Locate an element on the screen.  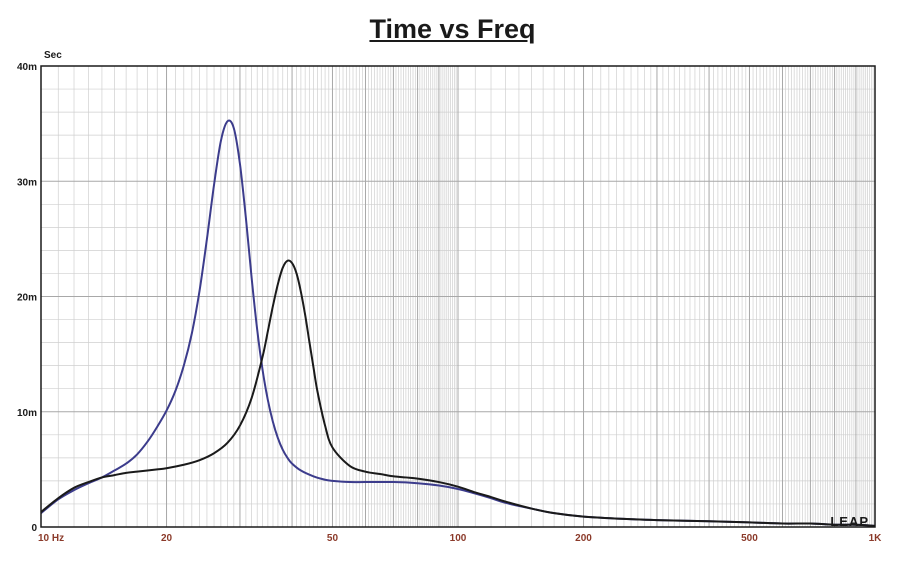
x-tick-labels: 10 Hz 20 50 100 200 500 1K is located at coordinates (460, 538).